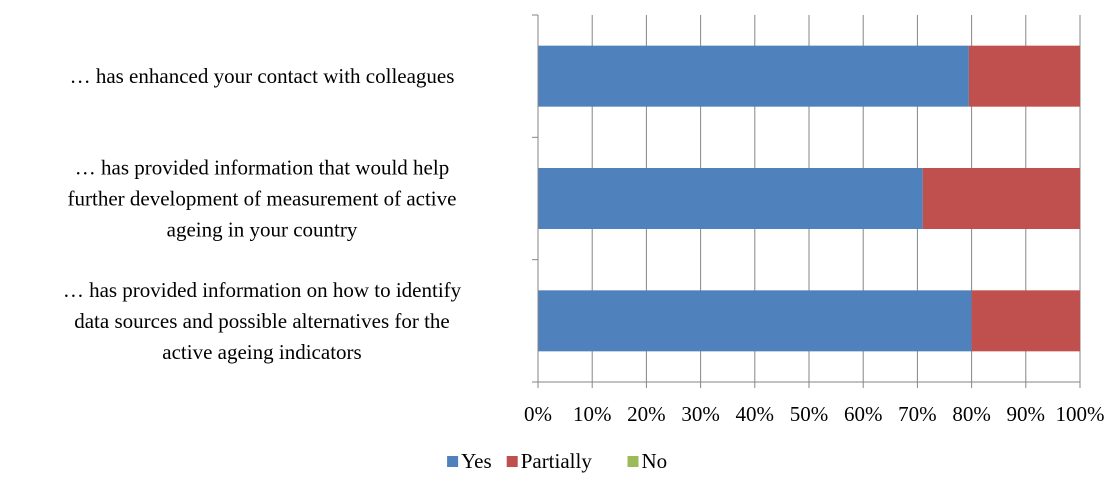  What do you see at coordinates (261, 352) in the screenshot?
I see `category-label-line: active ageing indicators` at bounding box center [261, 352].